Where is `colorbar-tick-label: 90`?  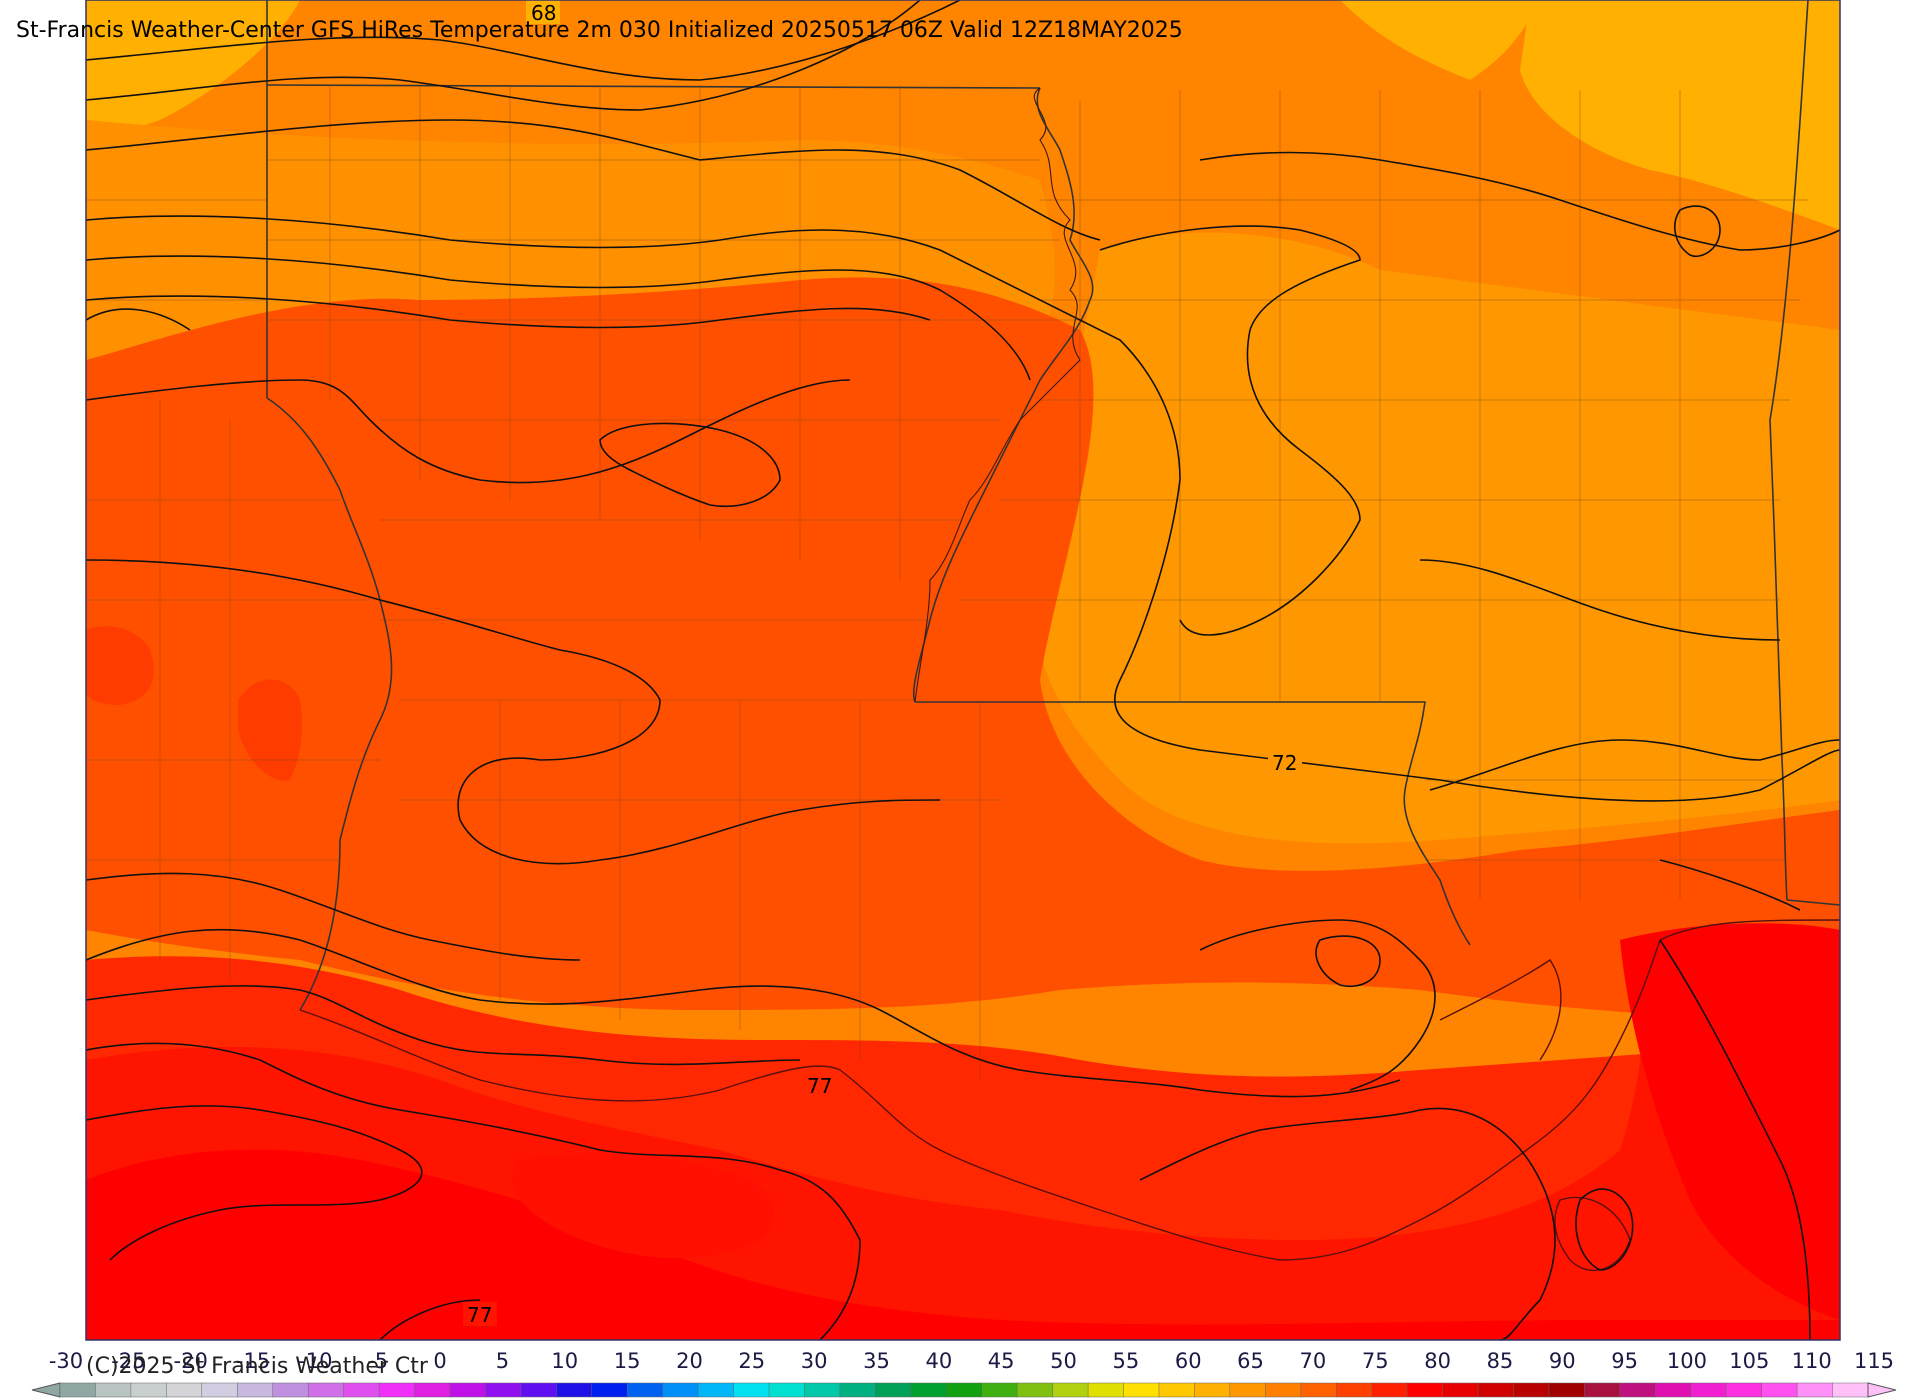 colorbar-tick-label: 90 is located at coordinates (1562, 1361).